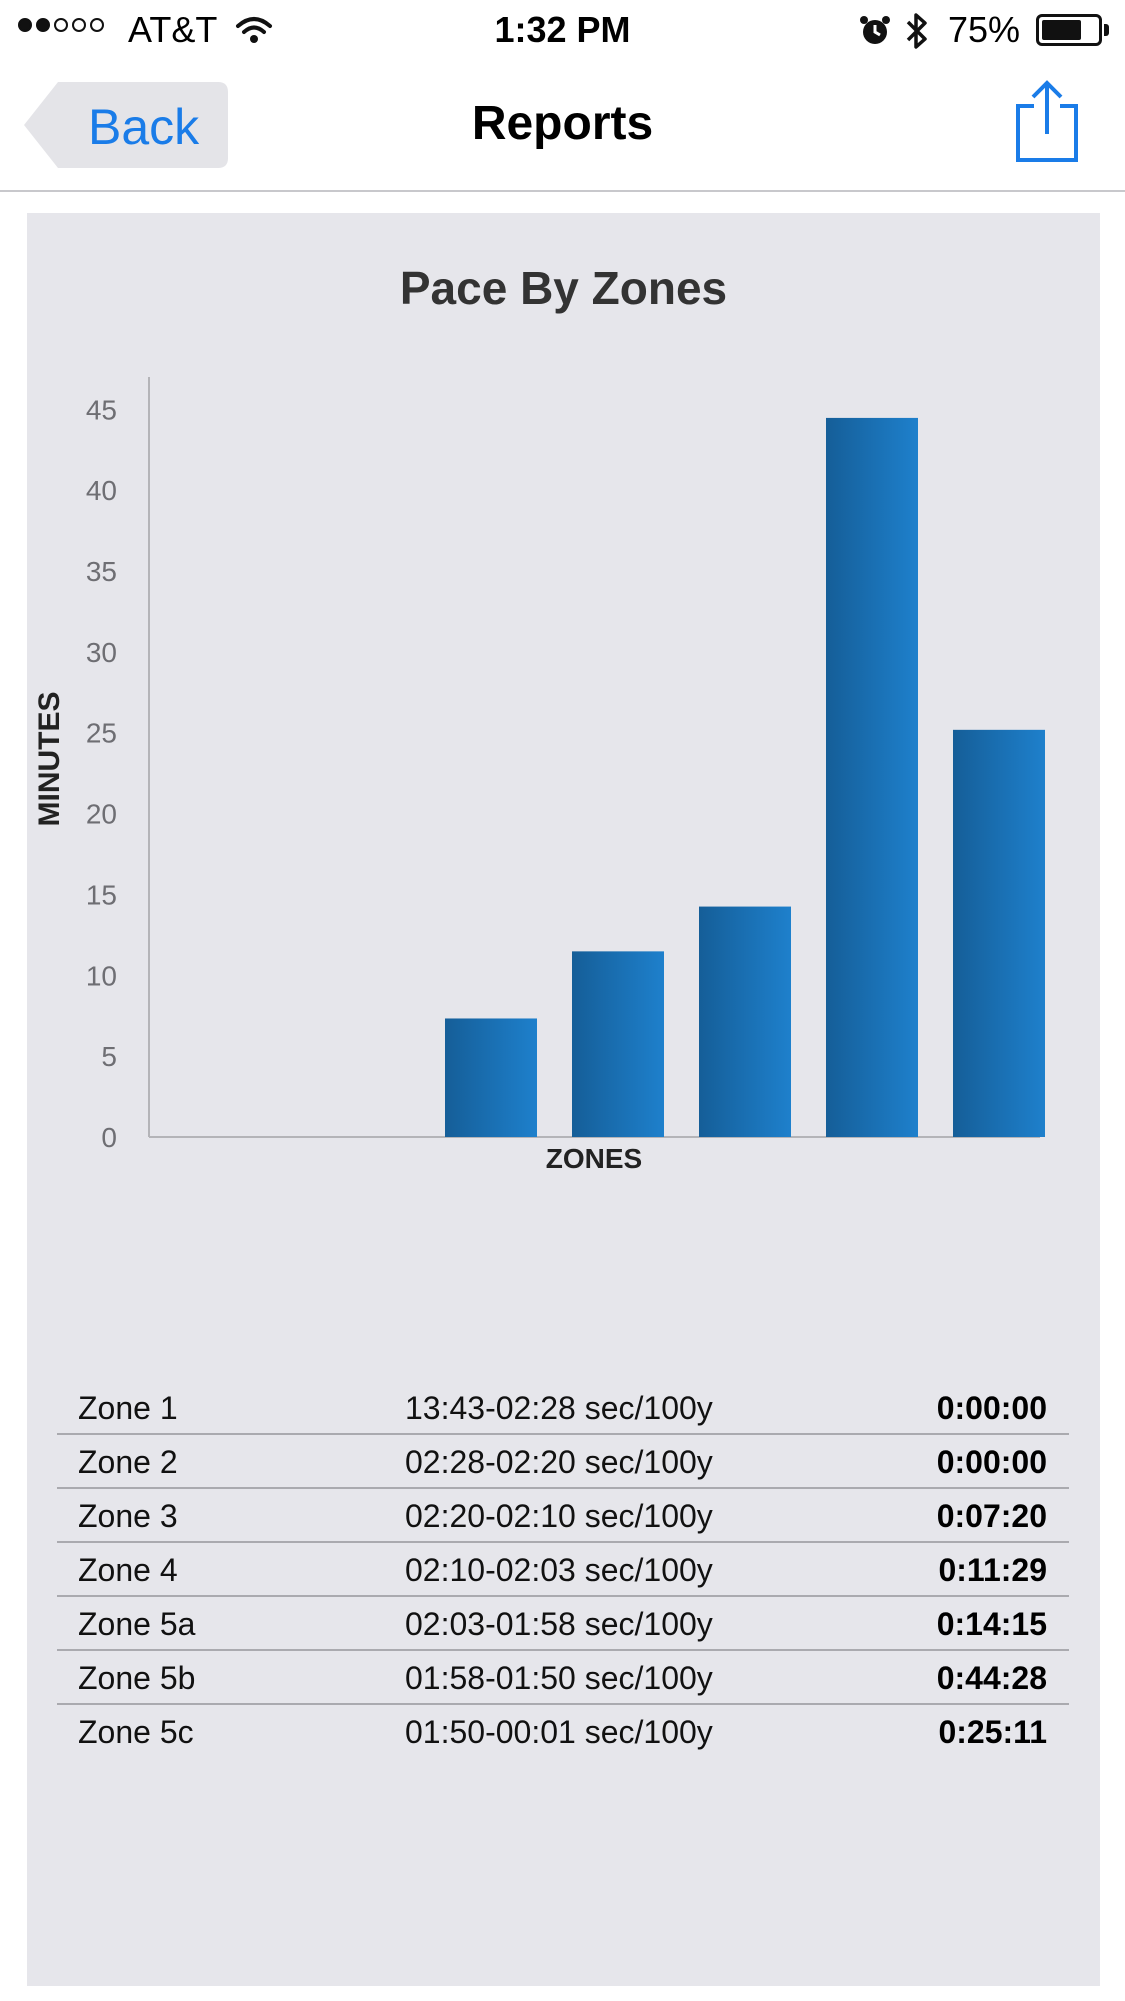  Describe the element at coordinates (101, 814) in the screenshot. I see `y-tick-label: 20` at that location.